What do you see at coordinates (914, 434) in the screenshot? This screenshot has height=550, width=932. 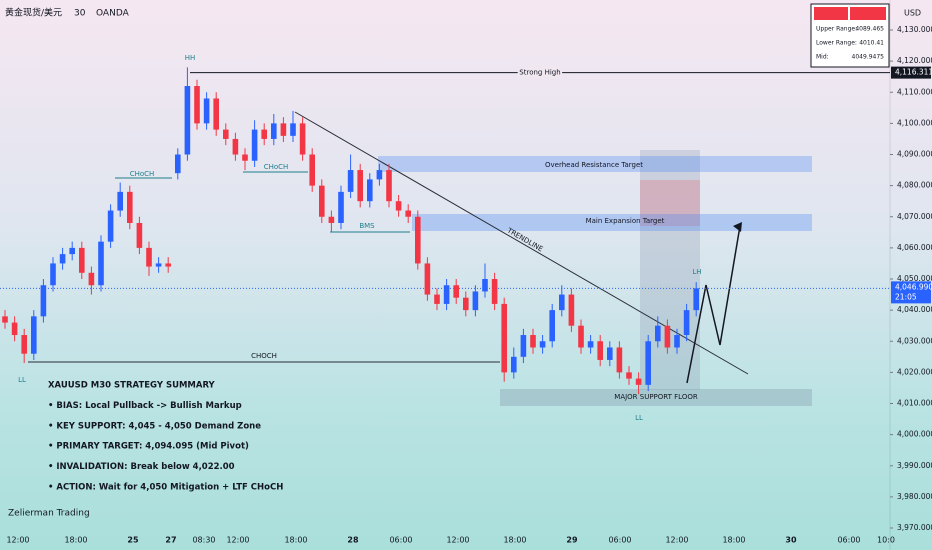 I see `y-tick-label: 4,000.000` at bounding box center [914, 434].